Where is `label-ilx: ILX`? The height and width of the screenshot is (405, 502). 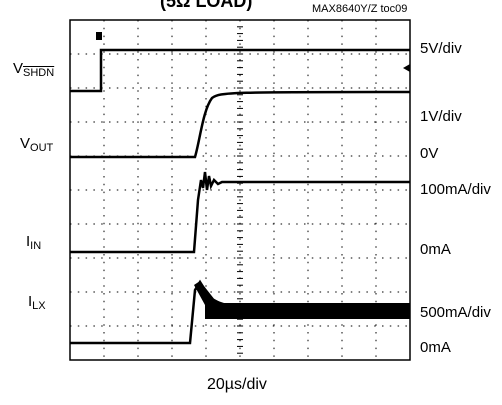
label-ilx: ILX is located at coordinates (37, 302).